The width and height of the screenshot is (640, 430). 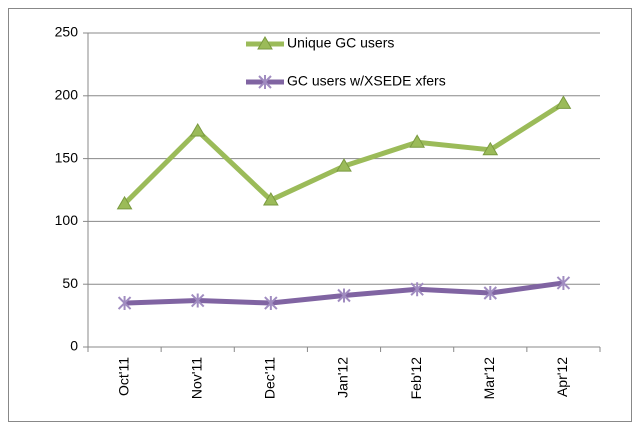 I want to click on y-tick-label: 150, so click(x=67, y=157).